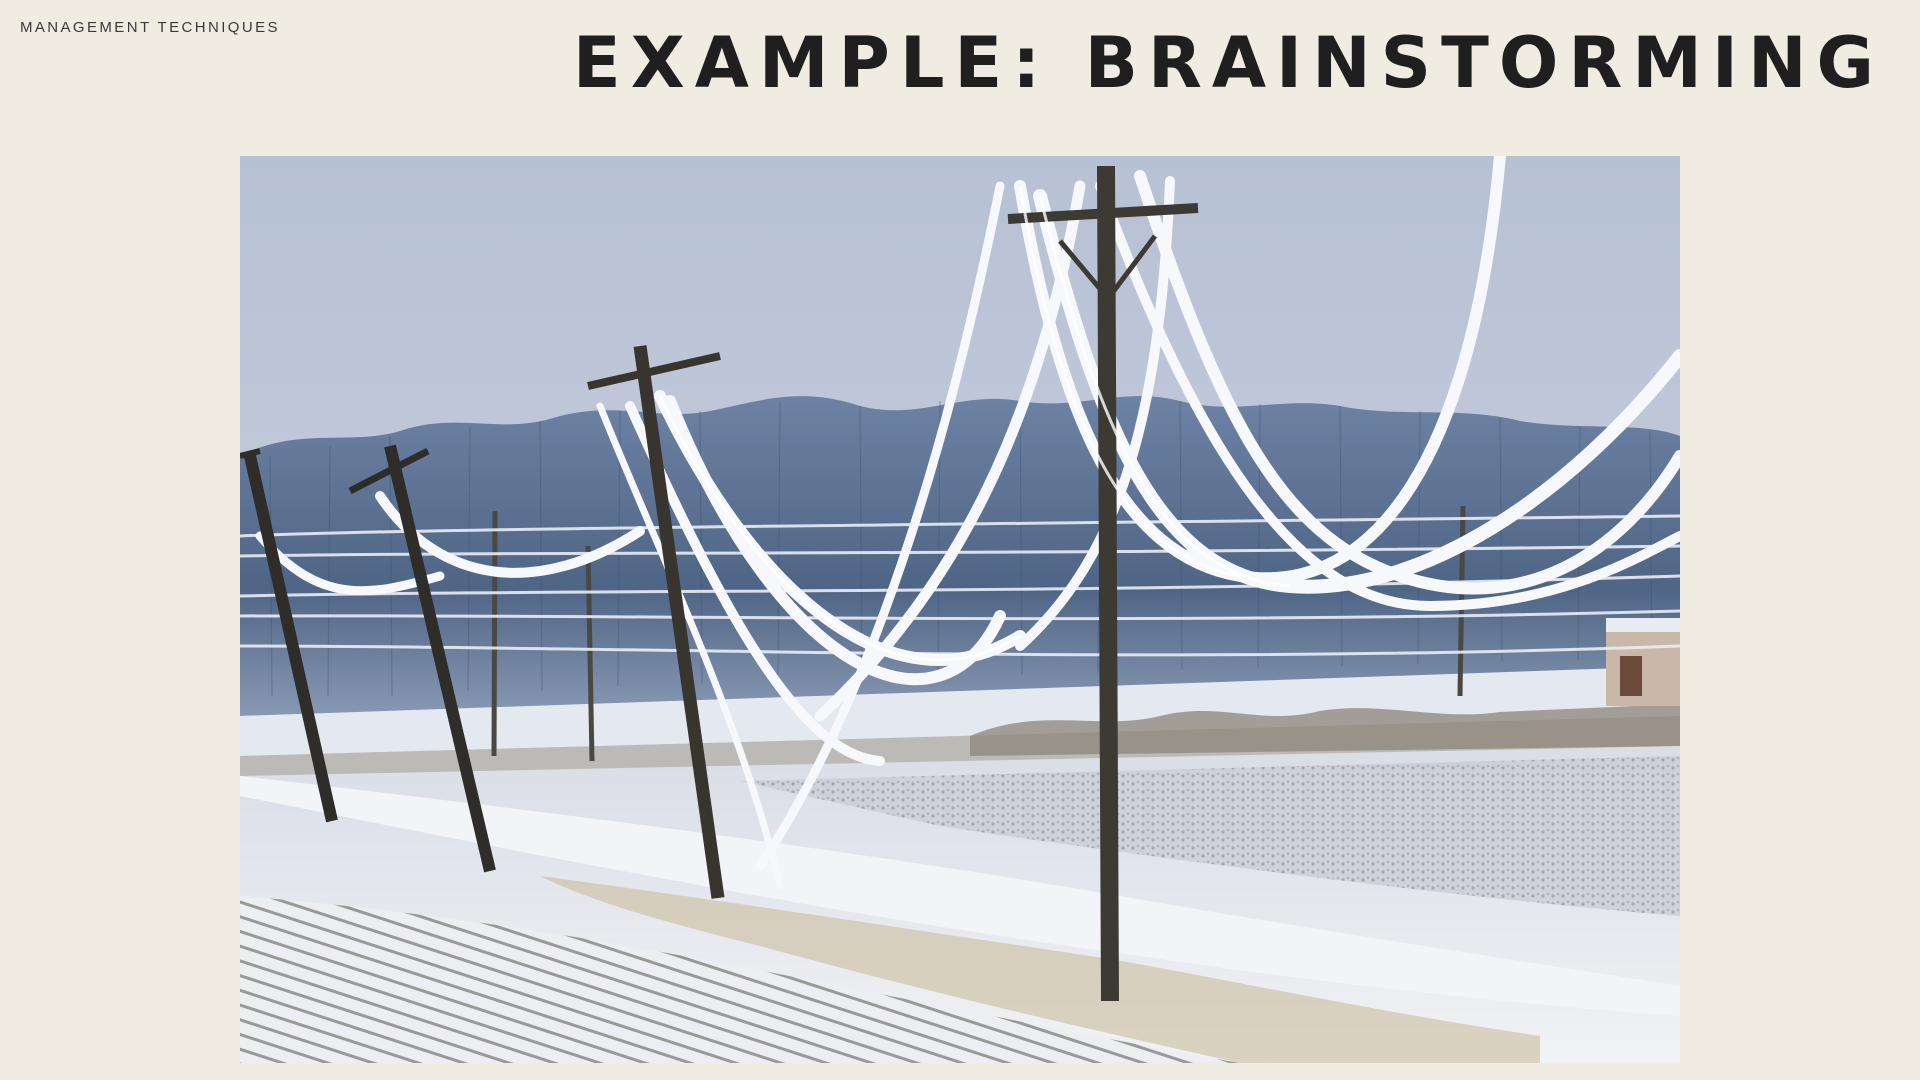 Image resolution: width=1920 pixels, height=1080 pixels. Describe the element at coordinates (960, 711) in the screenshot. I see `distant-snow` at that location.